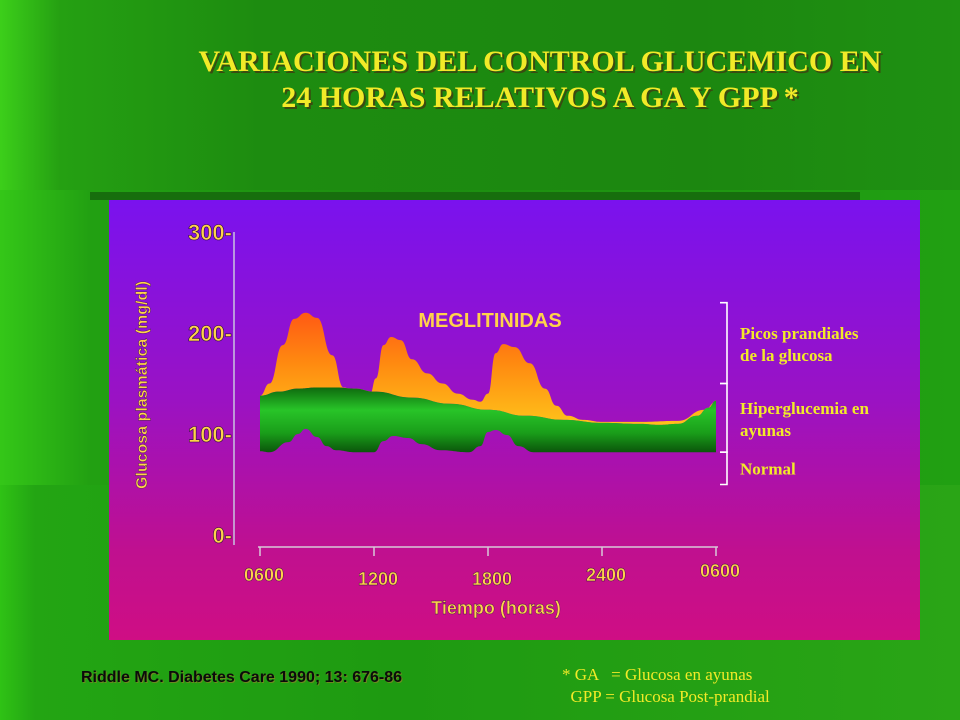  Describe the element at coordinates (799, 333) in the screenshot. I see `legend-label: Picos prandiales` at that location.